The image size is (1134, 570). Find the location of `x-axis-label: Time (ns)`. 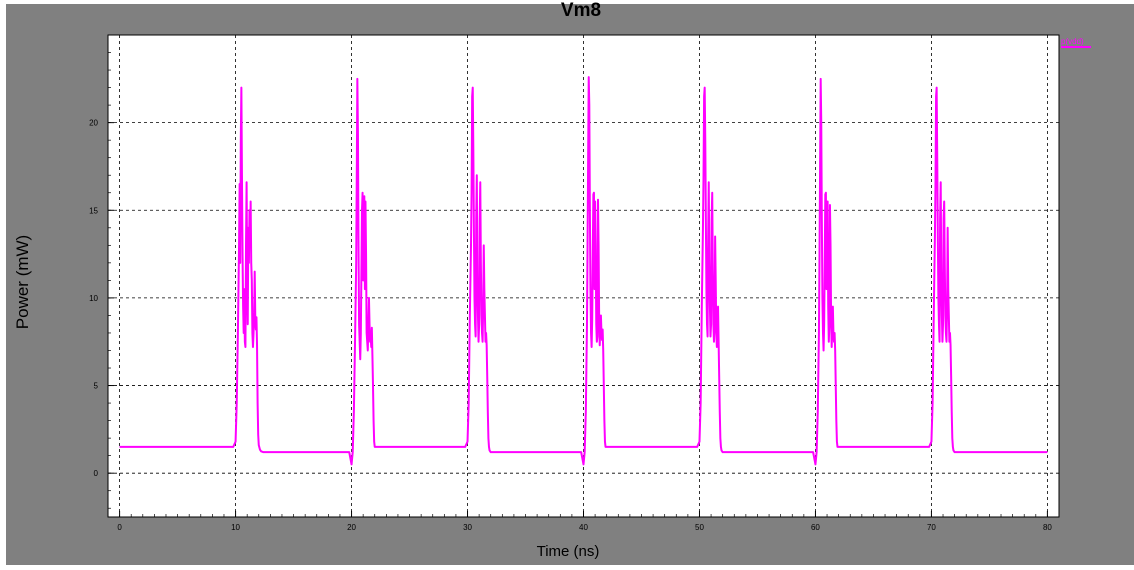

x-axis-label: Time (ns) is located at coordinates (568, 551).